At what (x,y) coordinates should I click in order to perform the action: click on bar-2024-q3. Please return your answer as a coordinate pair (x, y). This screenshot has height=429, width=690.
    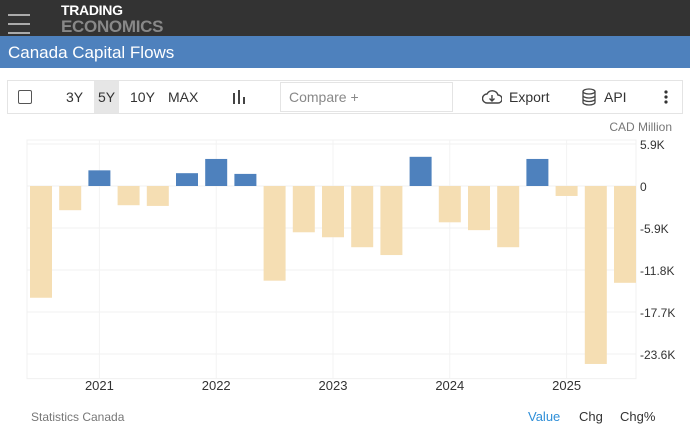
    Looking at the image, I should click on (508, 217).